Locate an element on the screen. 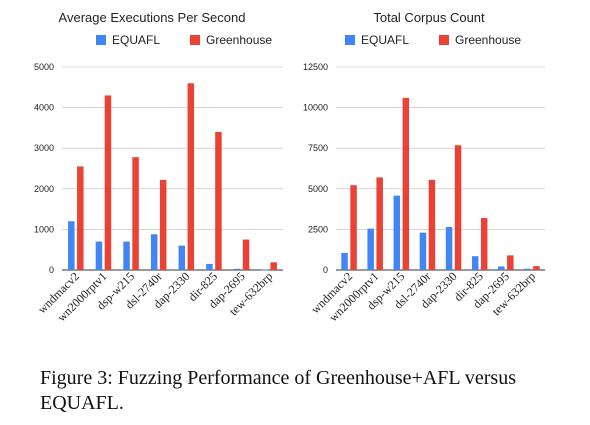  chart1-ytick-4: 4000 is located at coordinates (44, 108).